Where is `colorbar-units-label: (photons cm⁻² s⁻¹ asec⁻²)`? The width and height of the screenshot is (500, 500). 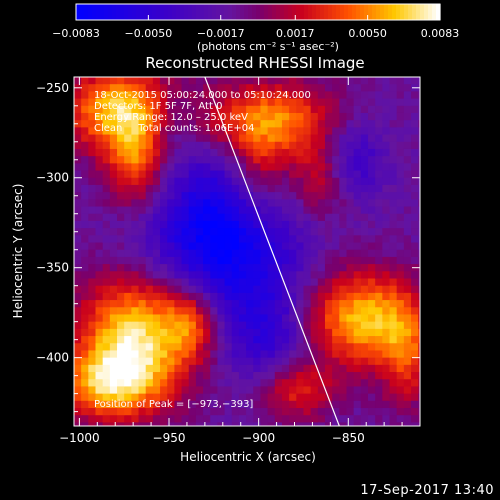
colorbar-units-label: (photons cm⁻² s⁻¹ asec⁻²) is located at coordinates (268, 46).